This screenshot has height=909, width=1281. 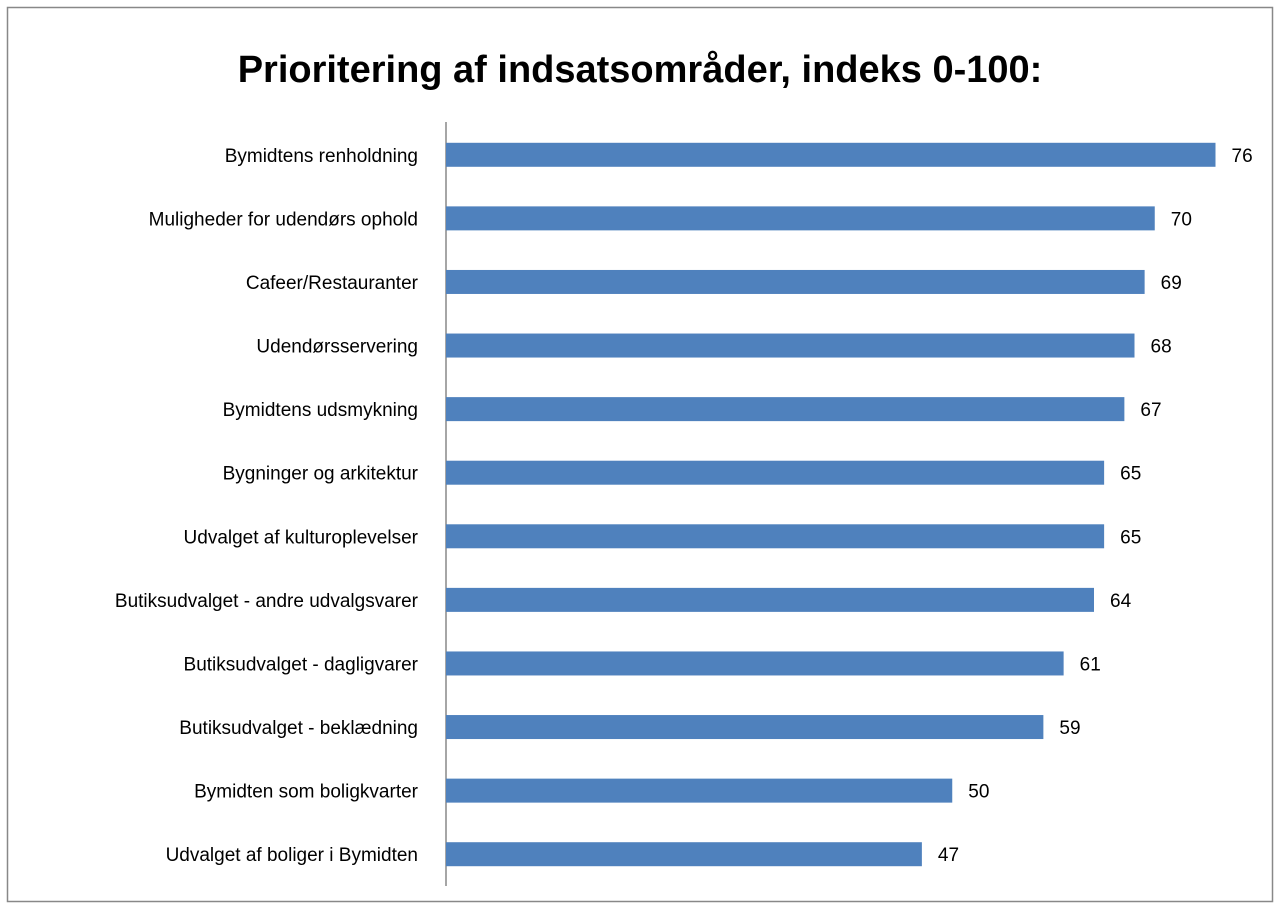 What do you see at coordinates (948, 855) in the screenshot?
I see `value-label: 47` at bounding box center [948, 855].